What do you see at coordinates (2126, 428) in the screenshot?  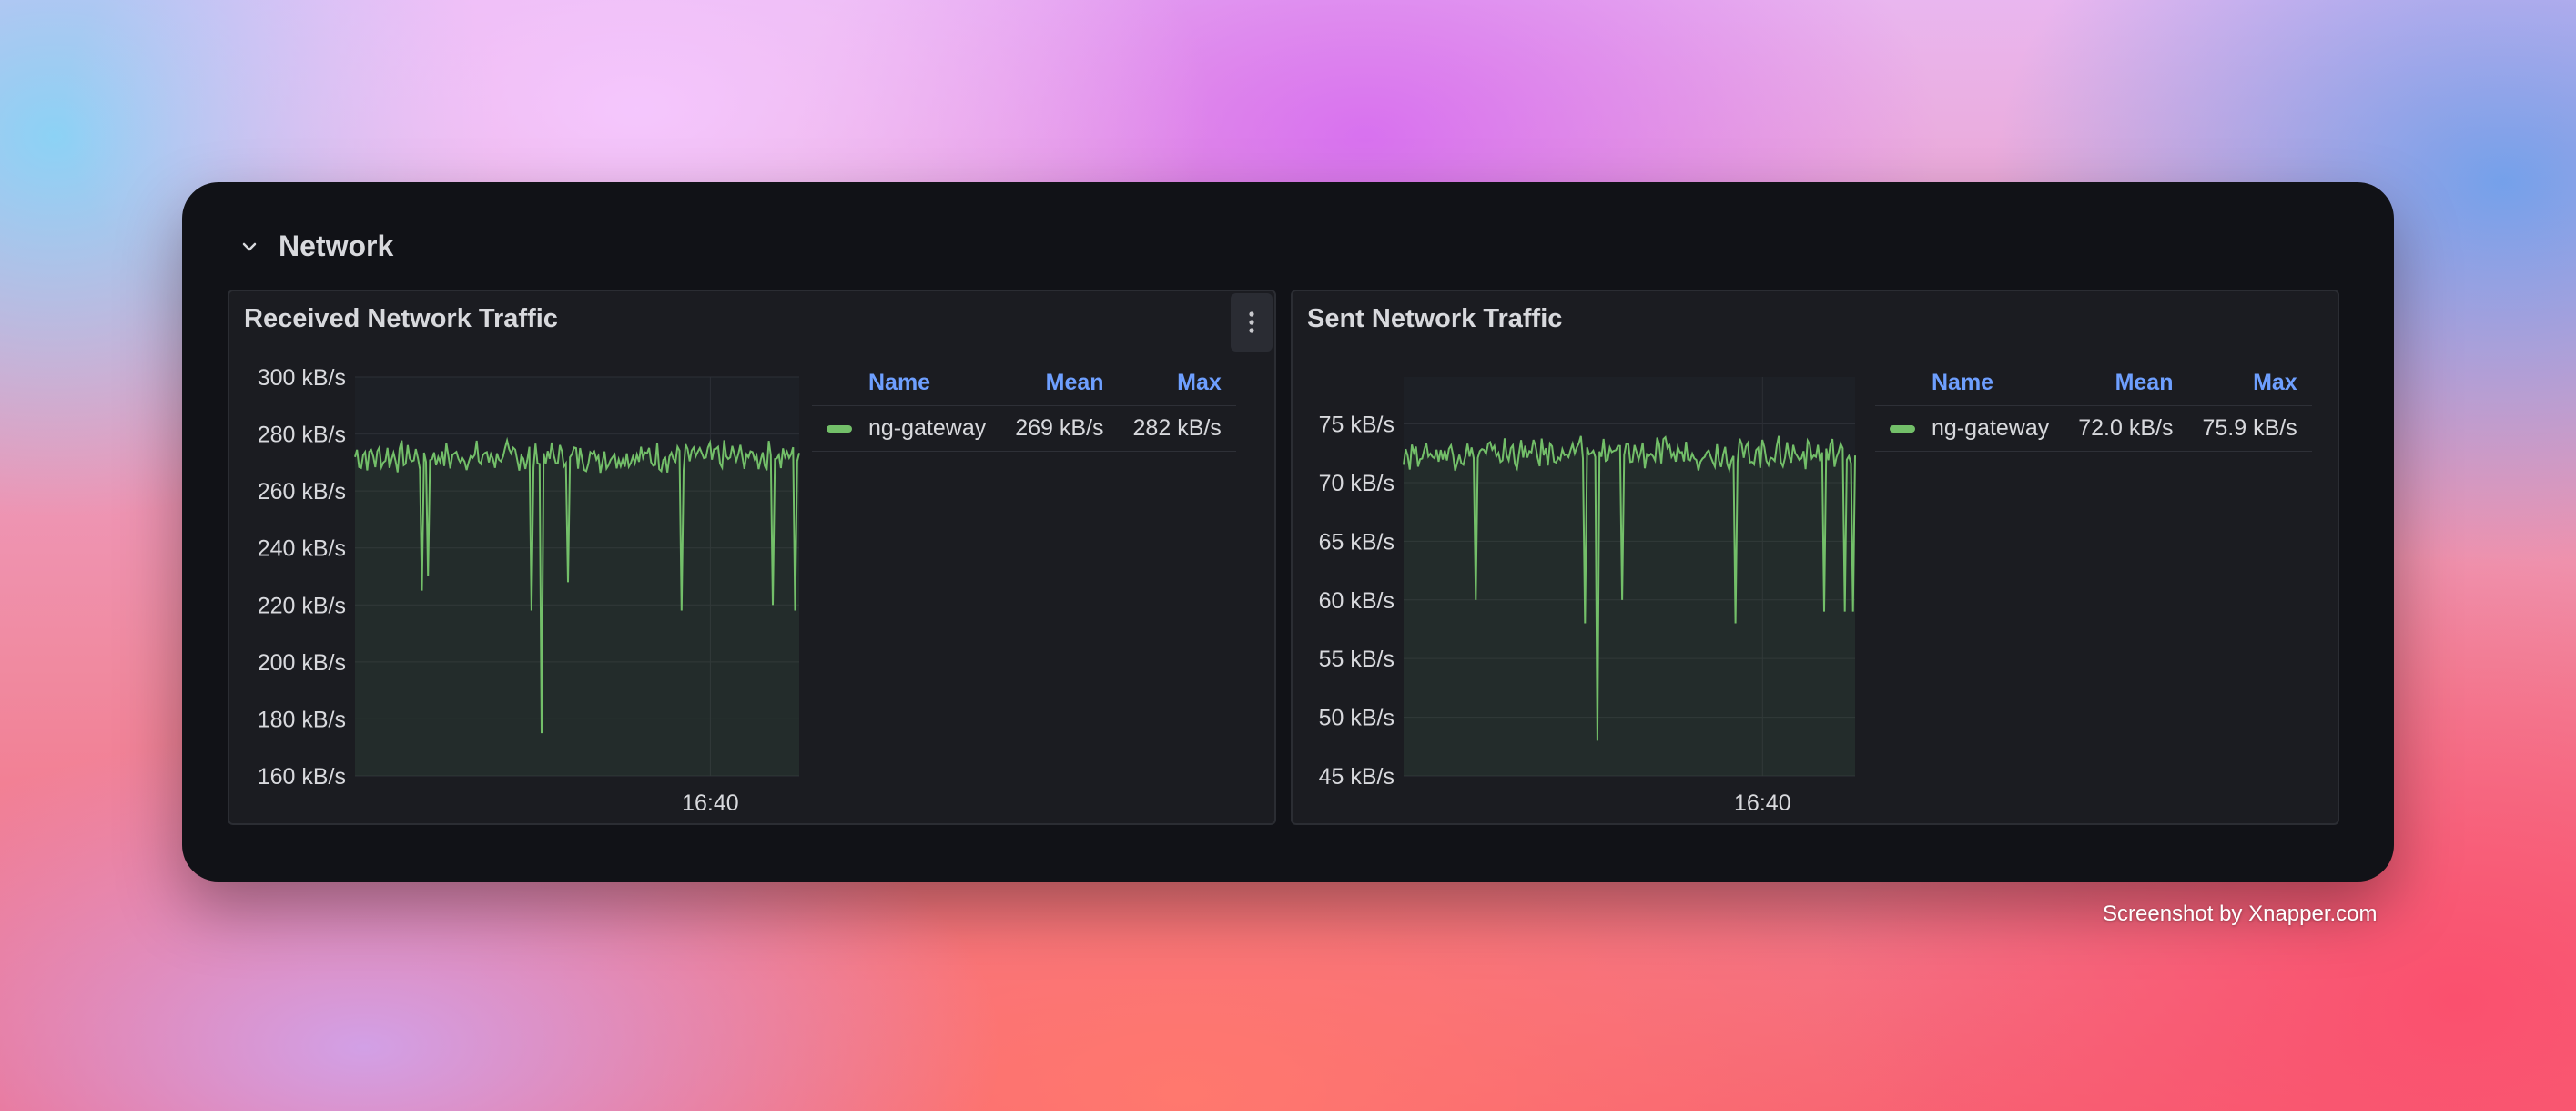 I see `legend-mean-value: 72.0 kB/s` at bounding box center [2126, 428].